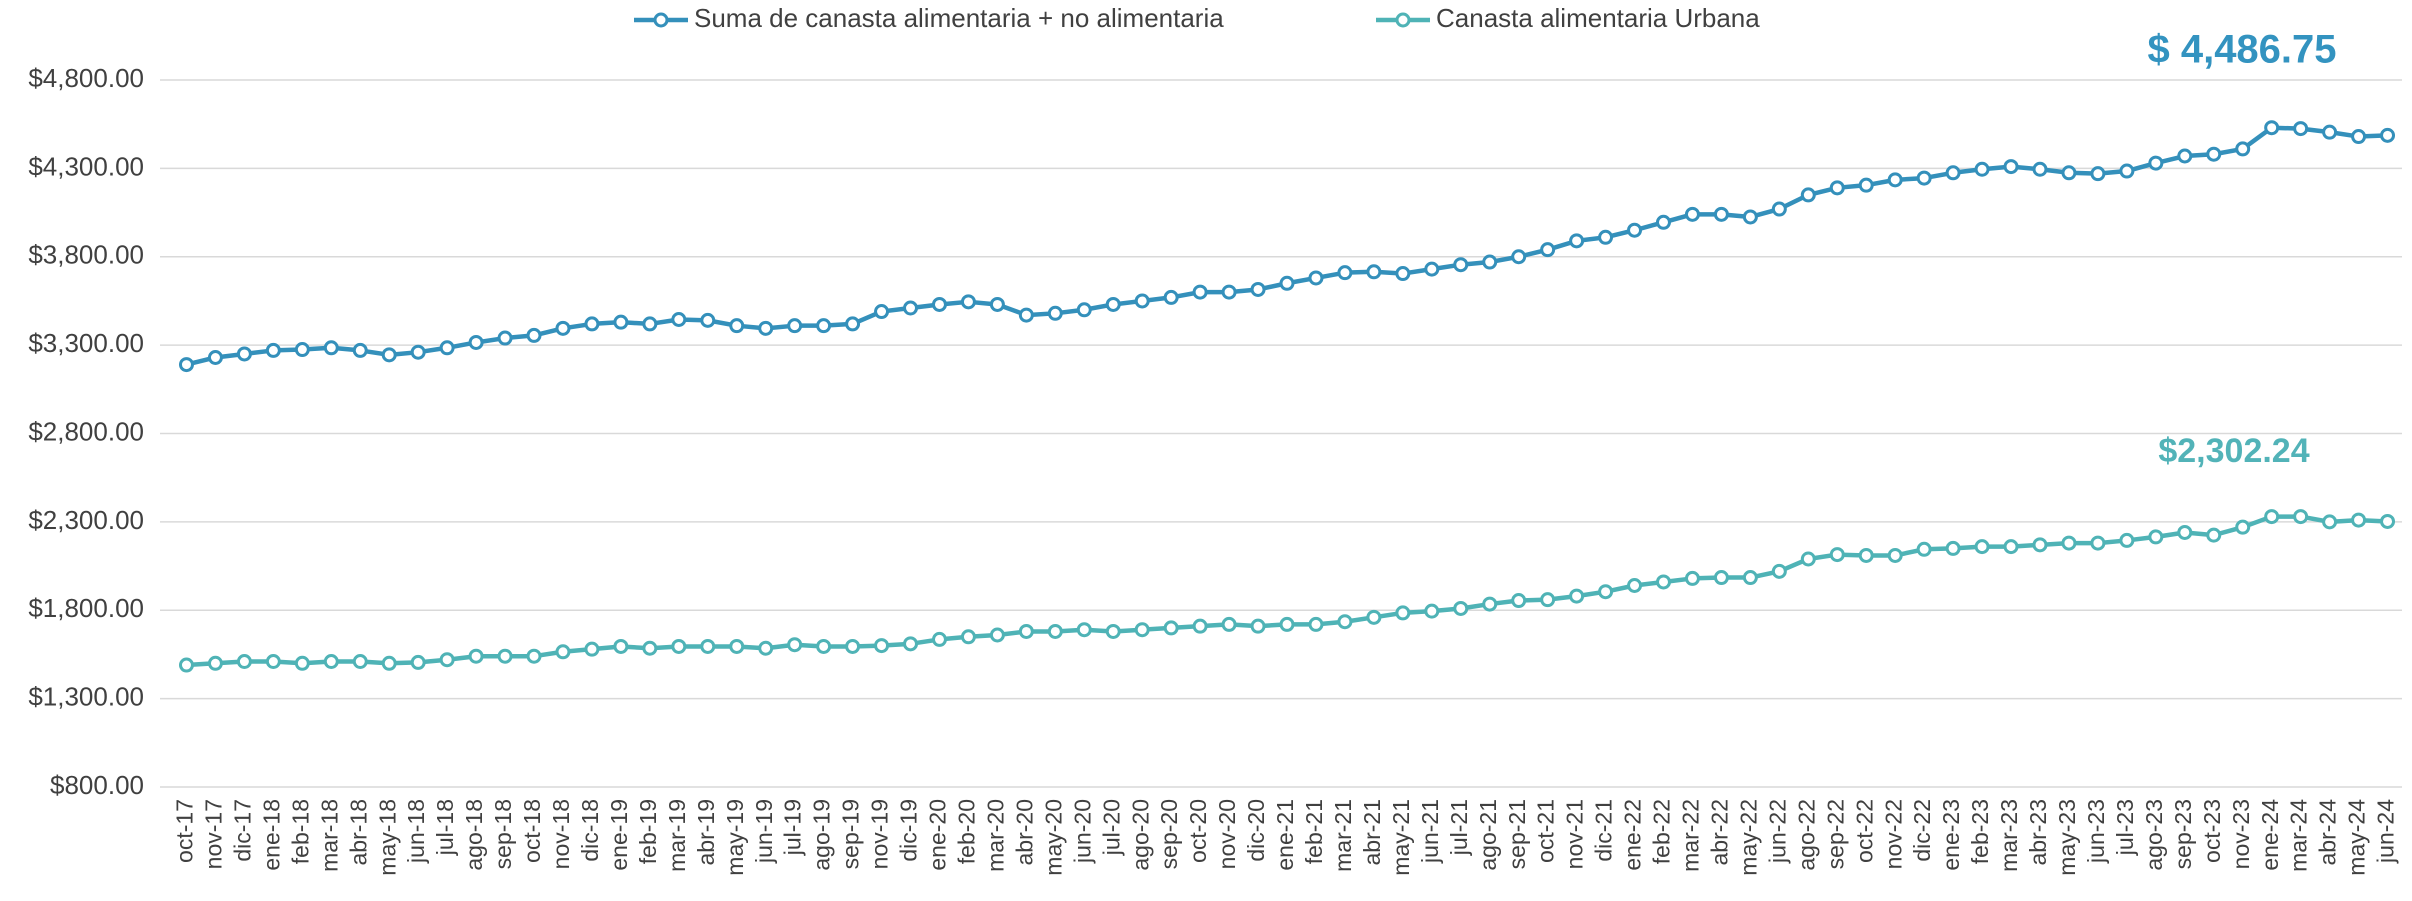 This screenshot has width=2412, height=901. What do you see at coordinates (86, 608) in the screenshot?
I see `y-tick-label: $1,800.00` at bounding box center [86, 608].